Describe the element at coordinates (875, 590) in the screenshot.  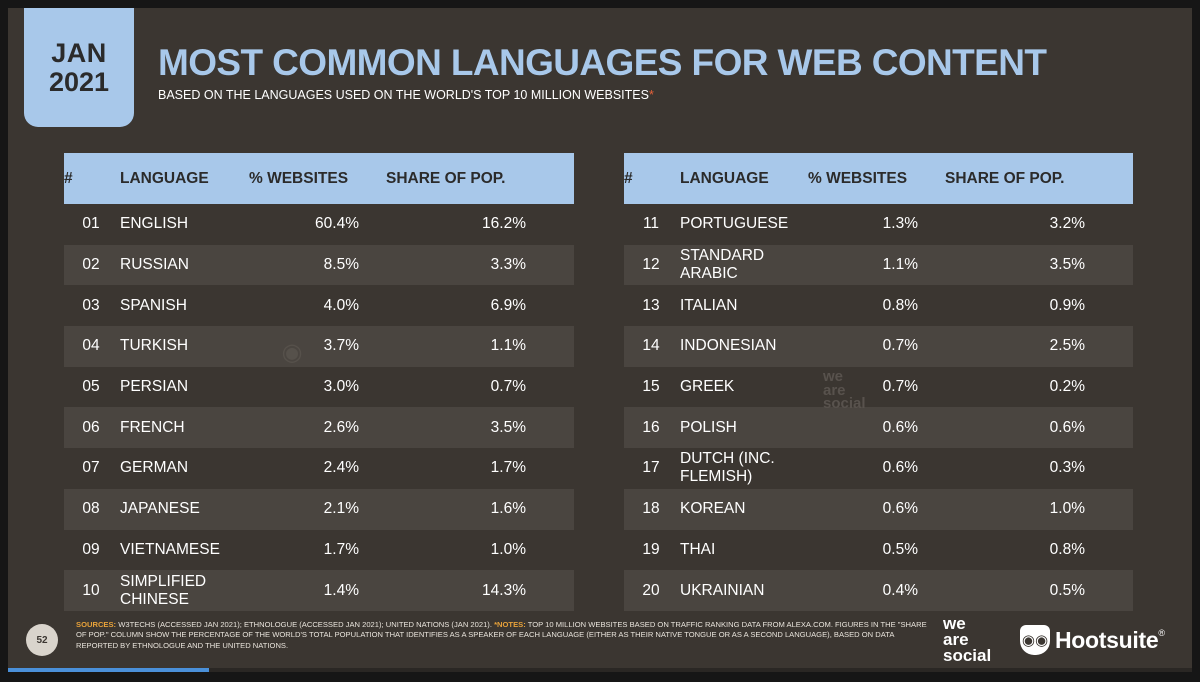
I see `websites-cell: 0.4%` at that location.